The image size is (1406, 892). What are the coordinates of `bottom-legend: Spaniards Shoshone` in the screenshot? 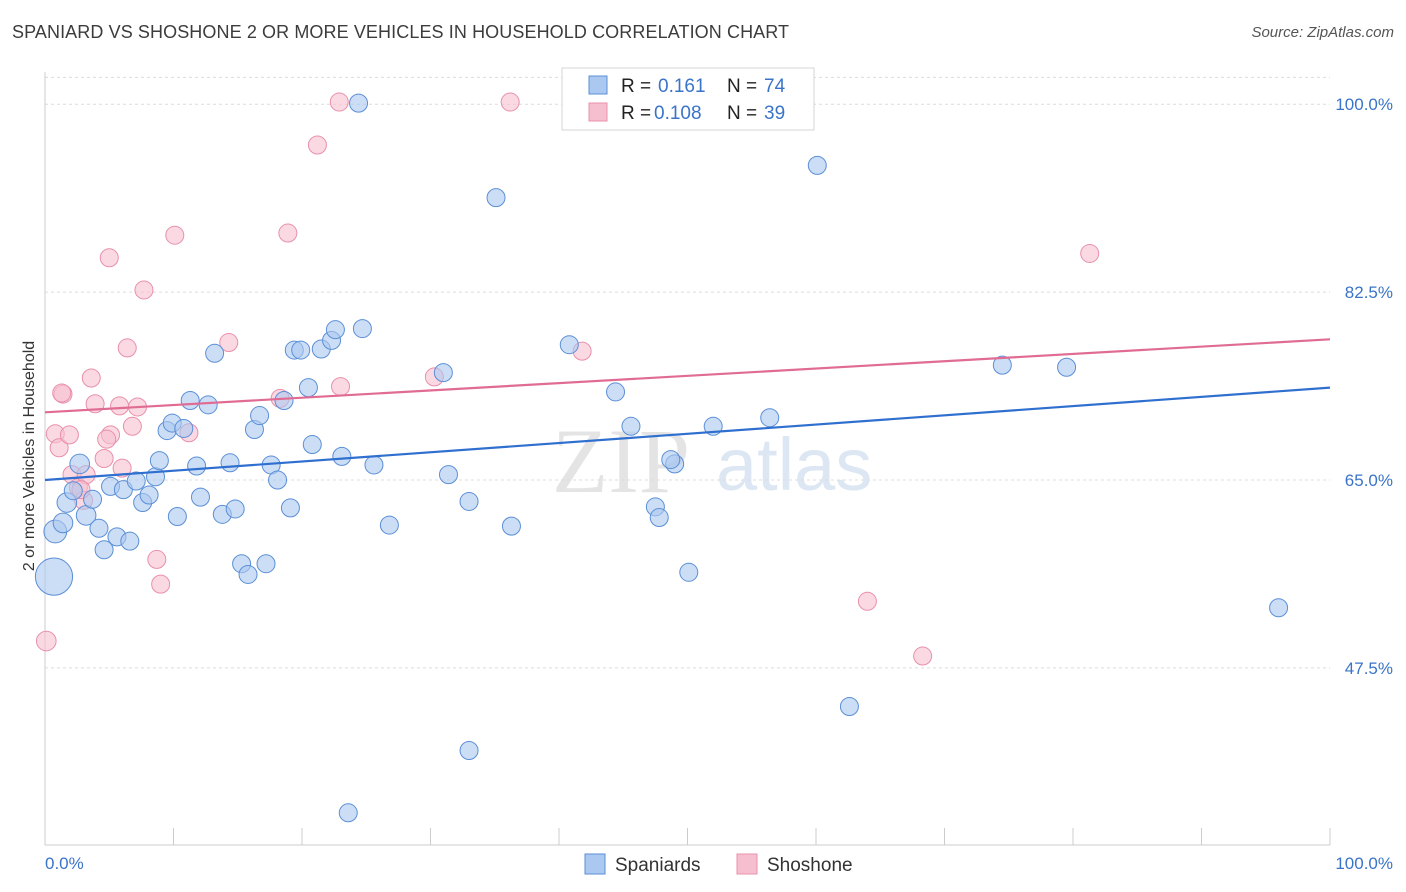 It's located at (718, 864).